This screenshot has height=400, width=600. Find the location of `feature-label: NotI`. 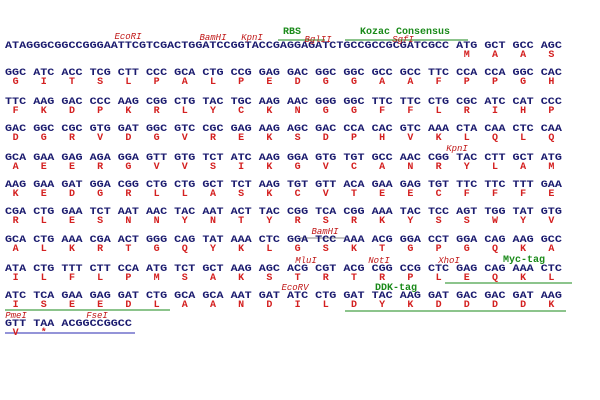

feature-label: NotI is located at coordinates (379, 261).